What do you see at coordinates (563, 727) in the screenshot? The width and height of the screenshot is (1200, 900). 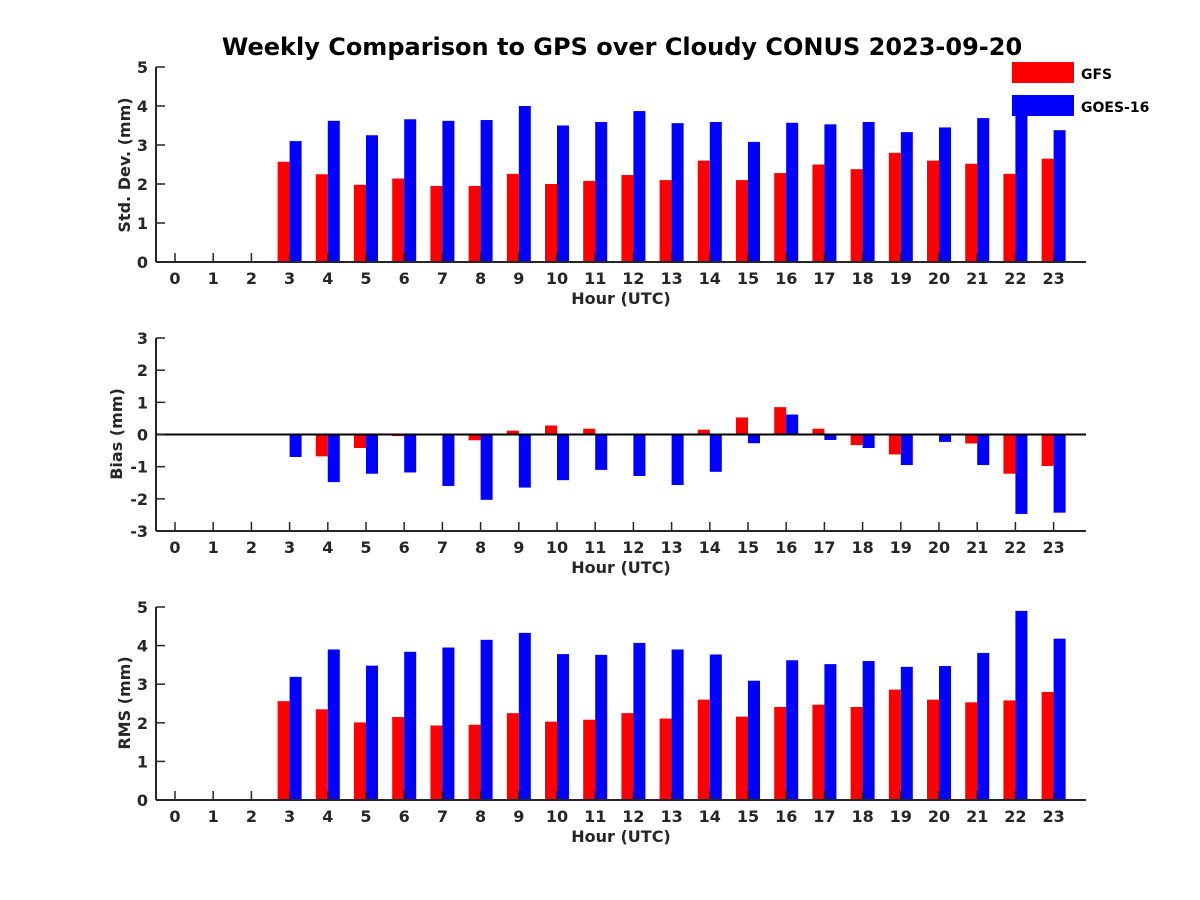 I see `bar-rms-goes16-h10` at bounding box center [563, 727].